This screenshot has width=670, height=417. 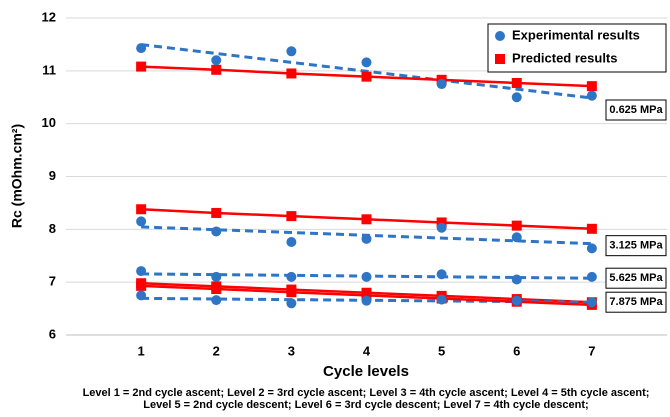 I want to click on x-tick-label: 5, so click(x=441, y=350).